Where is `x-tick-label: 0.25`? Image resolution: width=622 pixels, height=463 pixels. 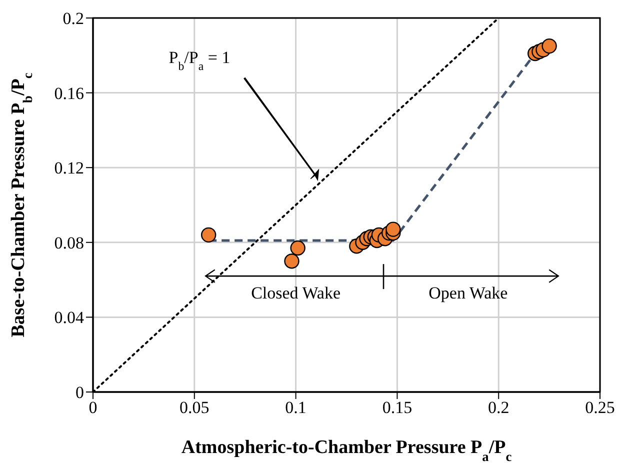 x-tick-label: 0.25 is located at coordinates (600, 408).